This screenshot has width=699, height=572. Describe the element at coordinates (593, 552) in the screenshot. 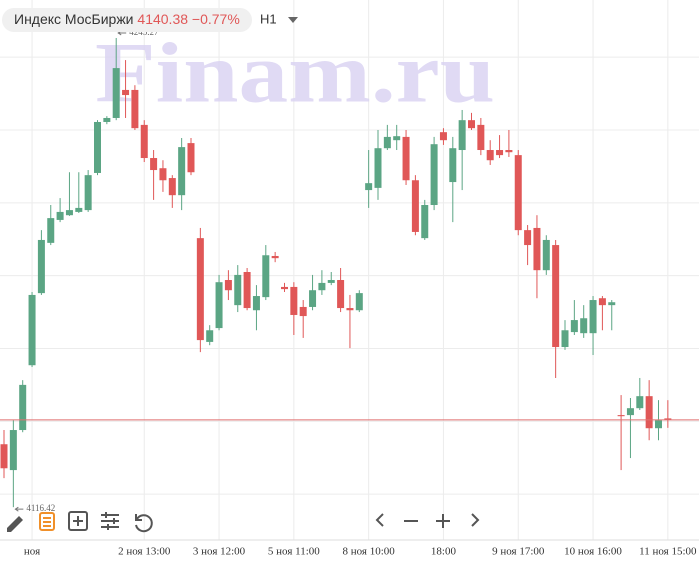

I see `x-tick-label: 10 ноя 16:00` at that location.